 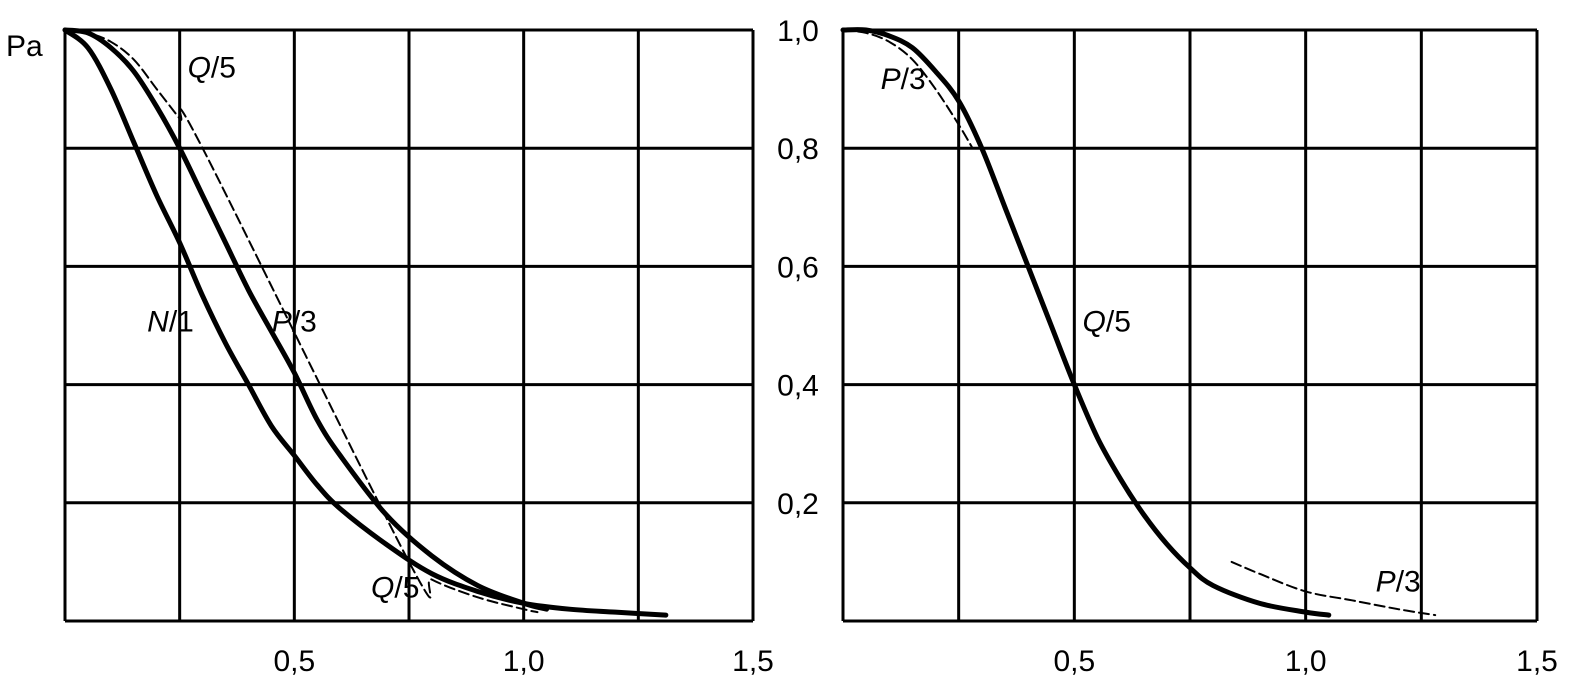 What do you see at coordinates (24, 46) in the screenshot?
I see `y-axis-label: Pa` at bounding box center [24, 46].